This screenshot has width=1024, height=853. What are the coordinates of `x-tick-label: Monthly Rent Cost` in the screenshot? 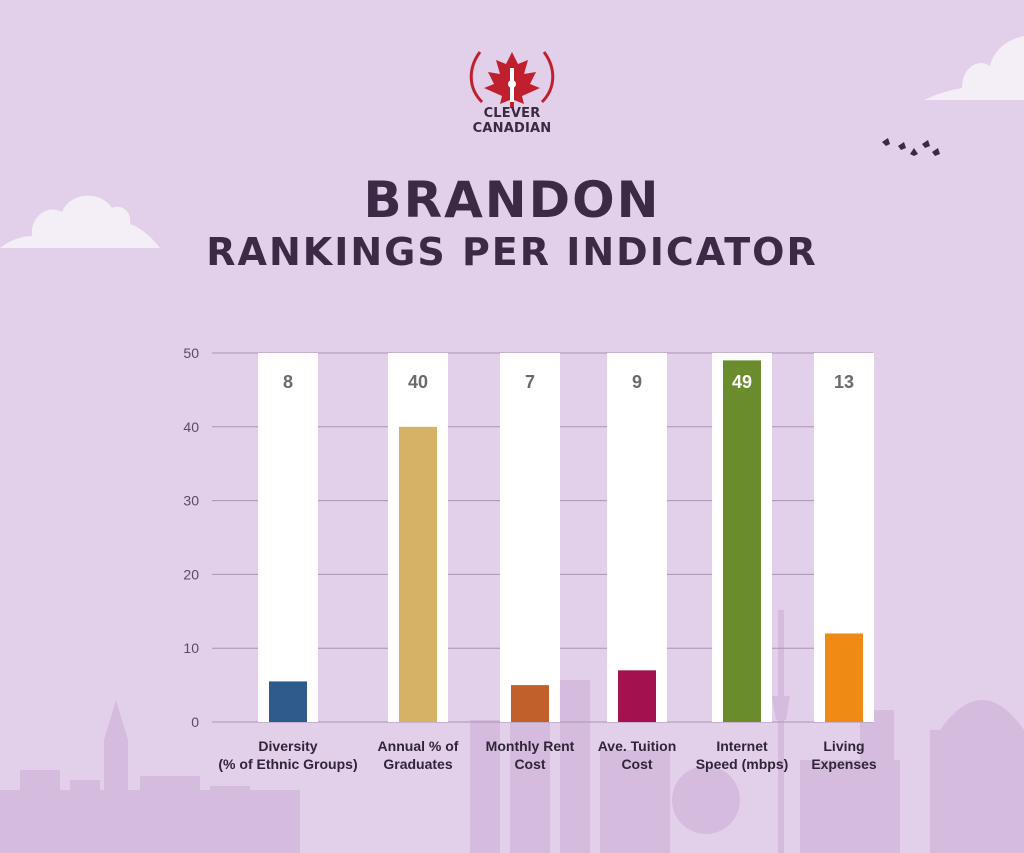 It's located at (530, 755).